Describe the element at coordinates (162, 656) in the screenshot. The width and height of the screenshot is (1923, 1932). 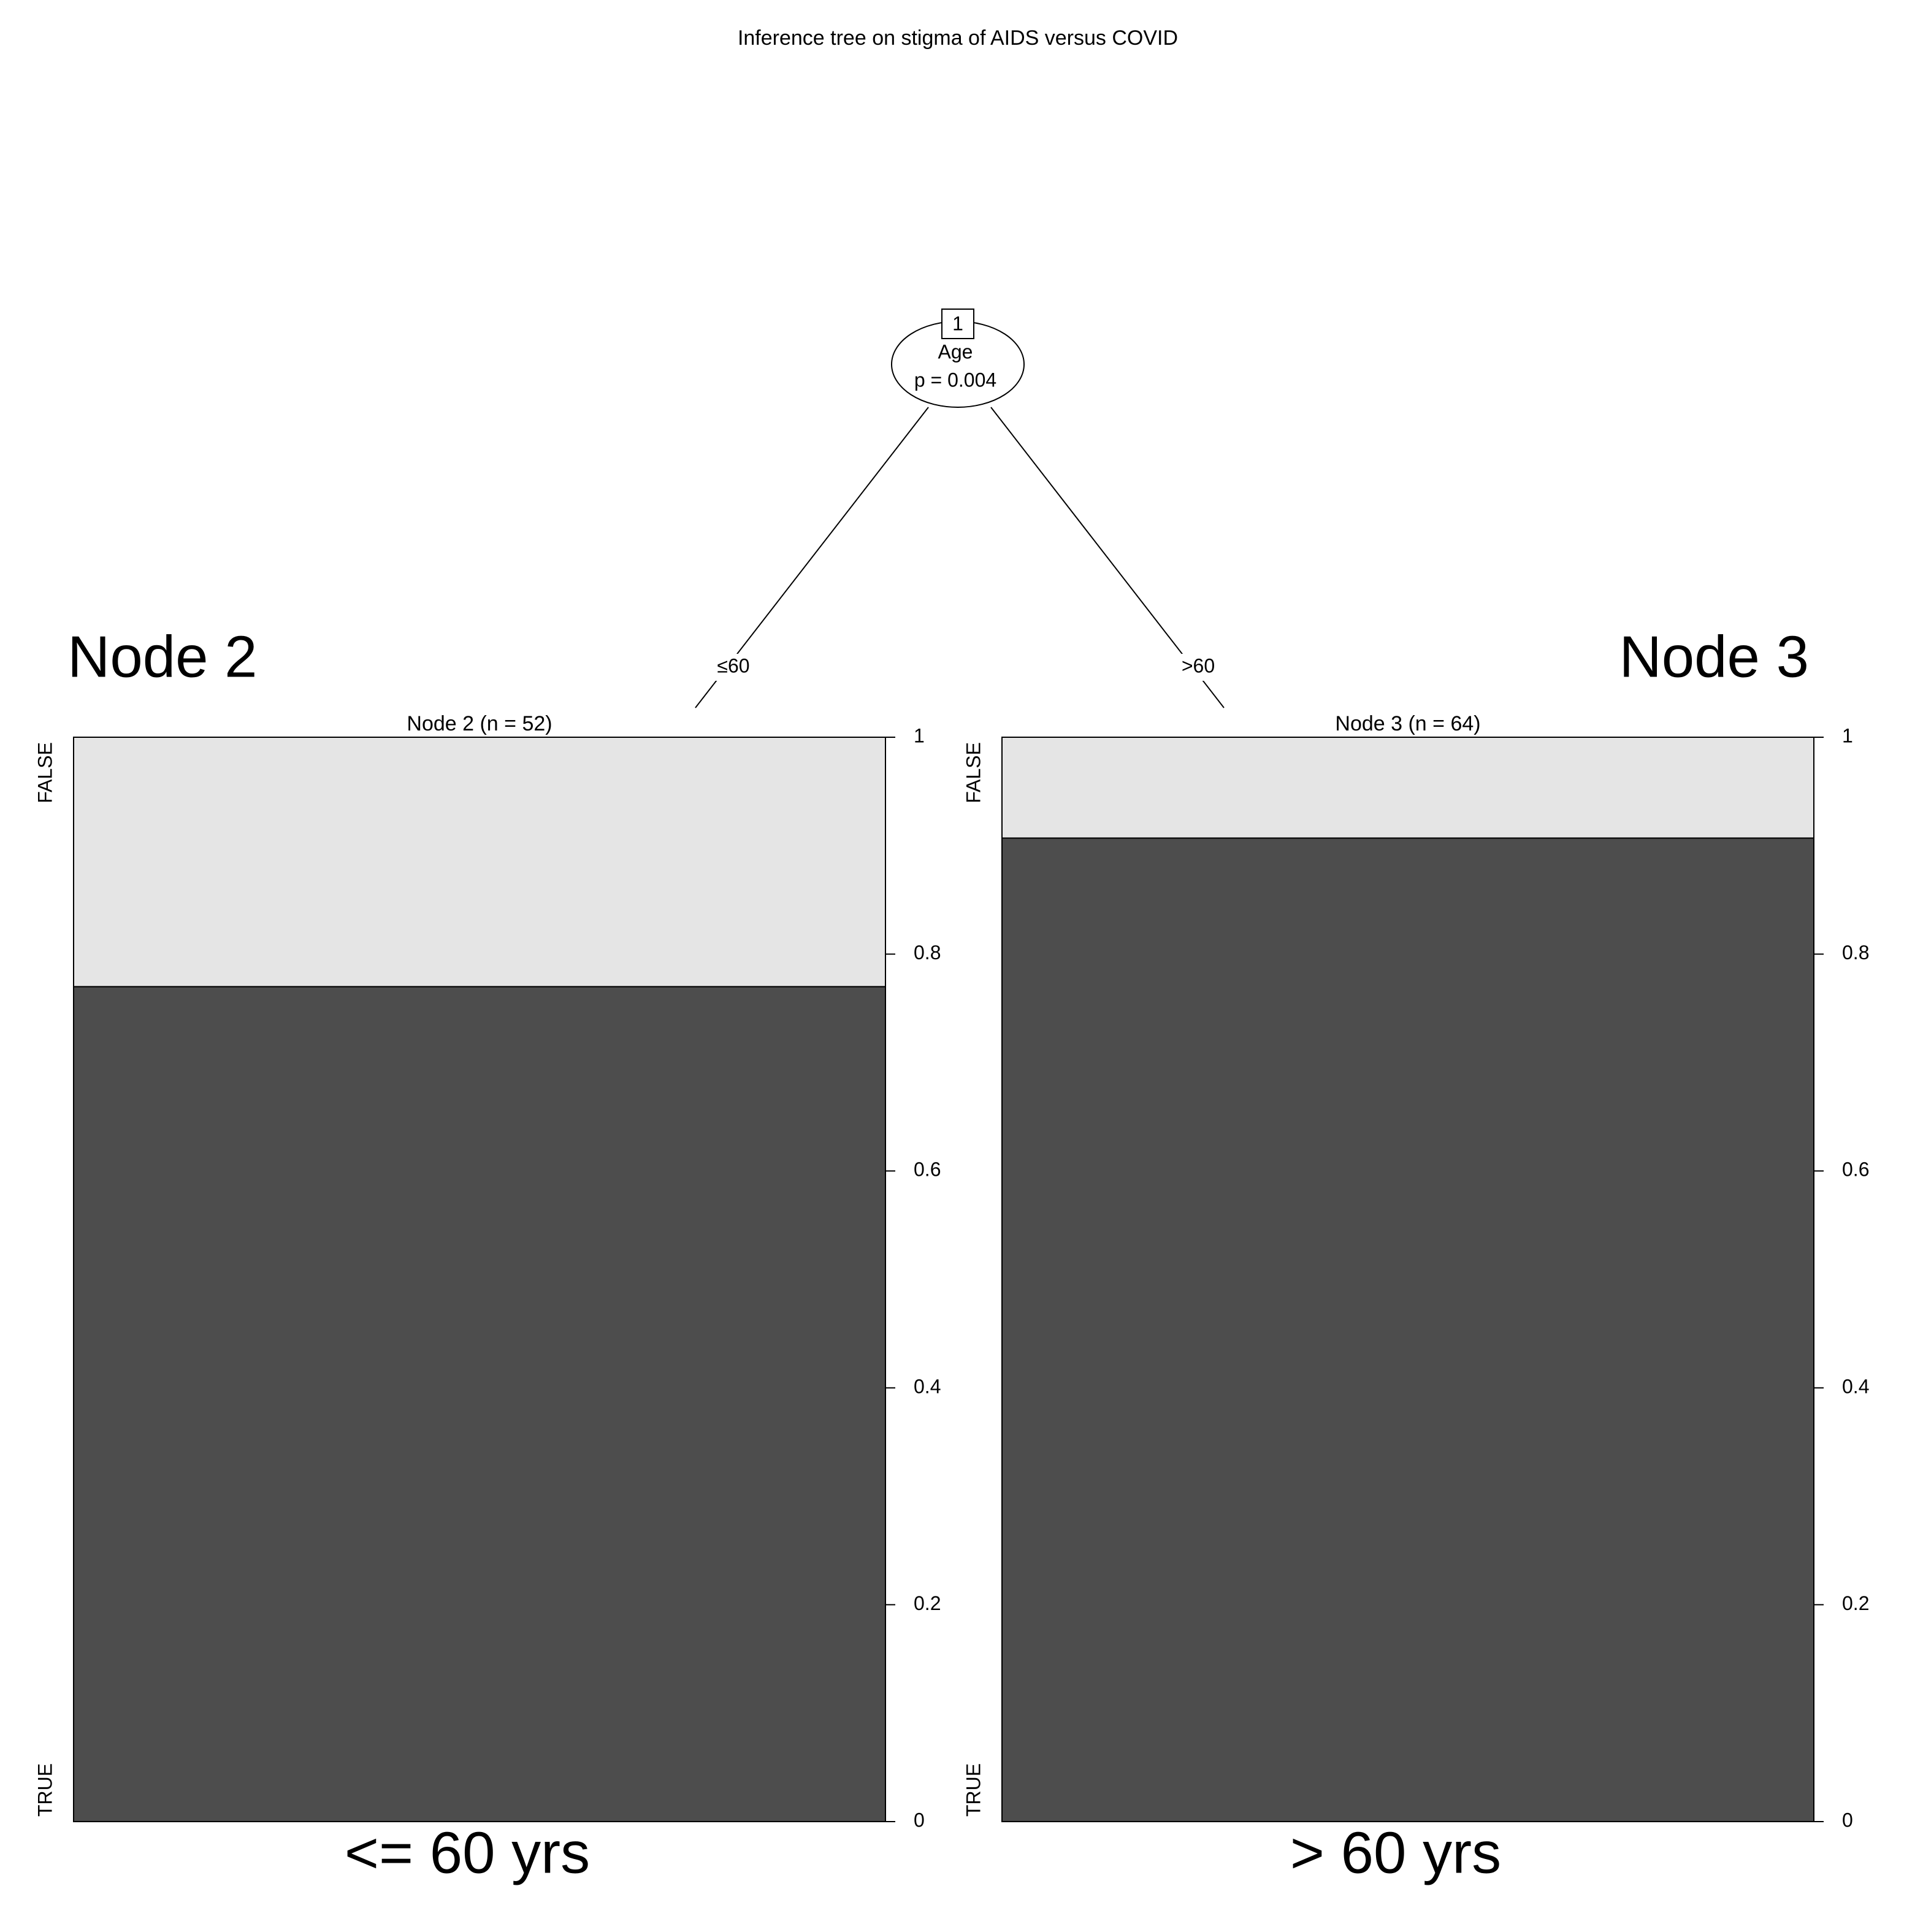
I see `node-annotation: Node 2` at that location.